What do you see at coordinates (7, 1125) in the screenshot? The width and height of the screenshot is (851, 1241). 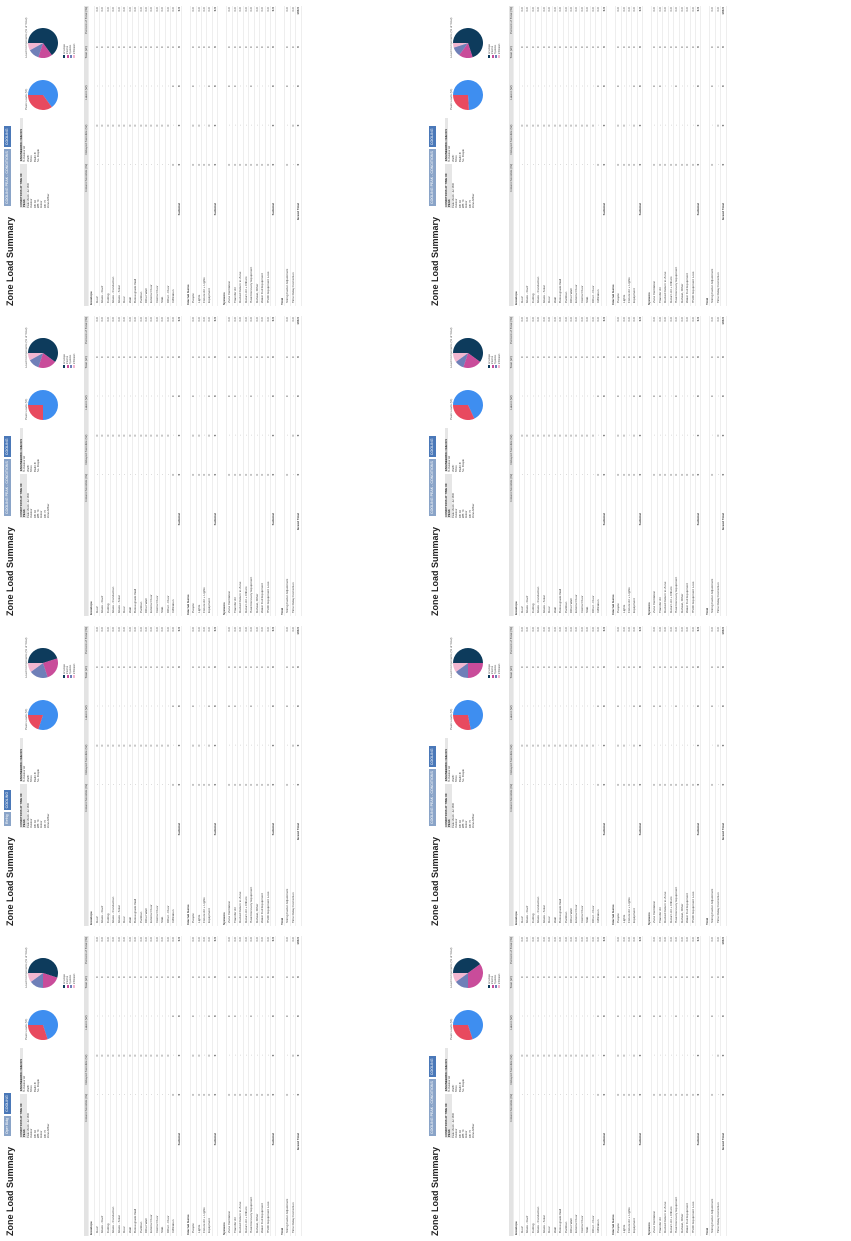 I see `tag-zone: Oper Bldg` at bounding box center [7, 1125].